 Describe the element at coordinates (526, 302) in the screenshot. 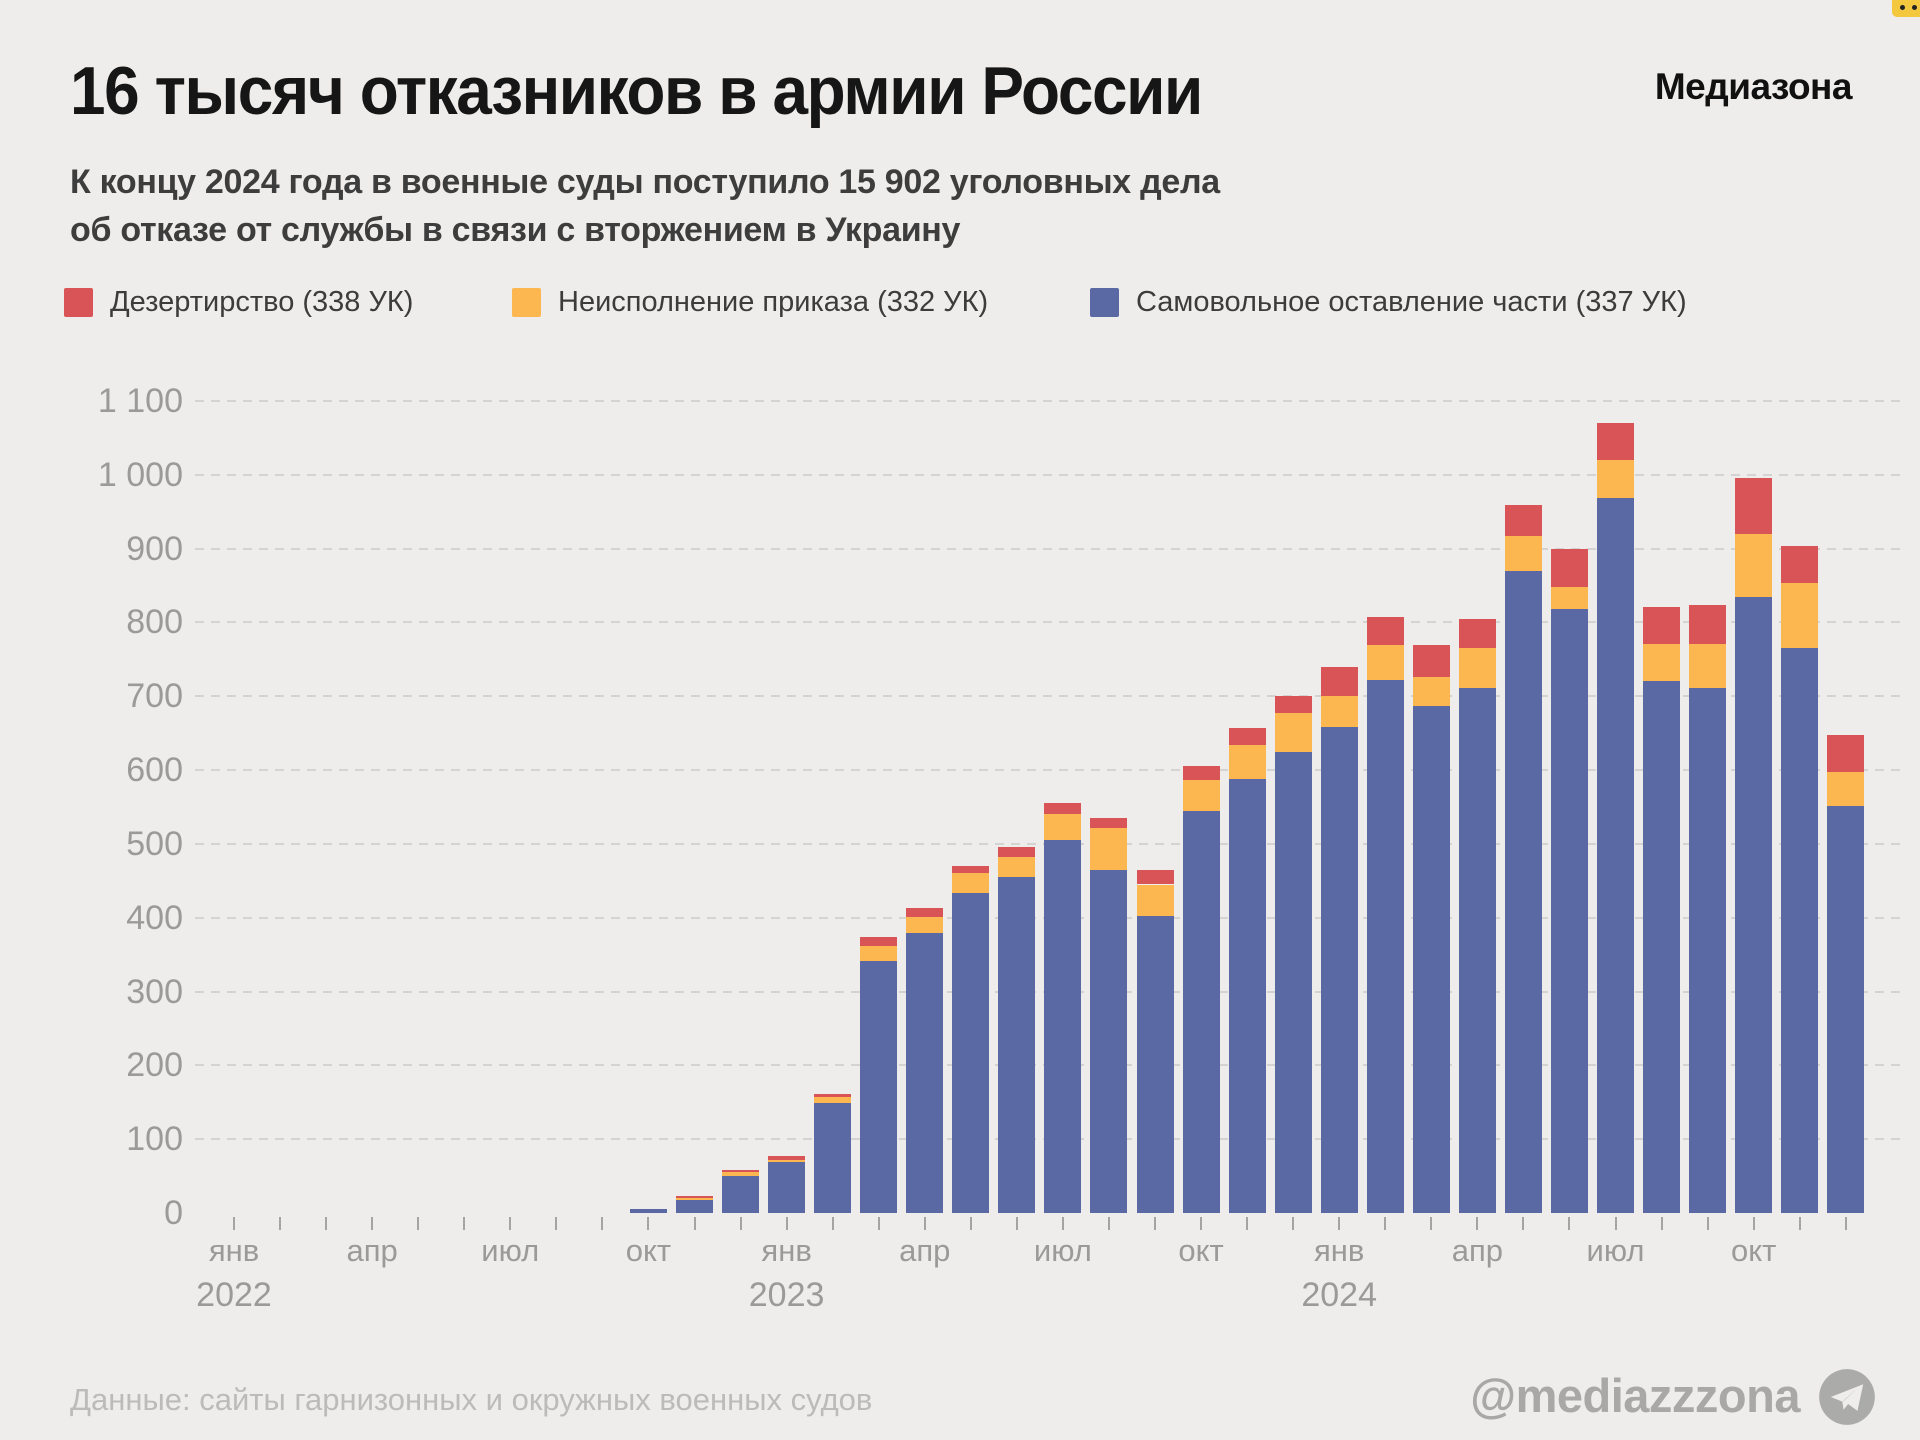

I see `disobedience-swatch-icon` at that location.